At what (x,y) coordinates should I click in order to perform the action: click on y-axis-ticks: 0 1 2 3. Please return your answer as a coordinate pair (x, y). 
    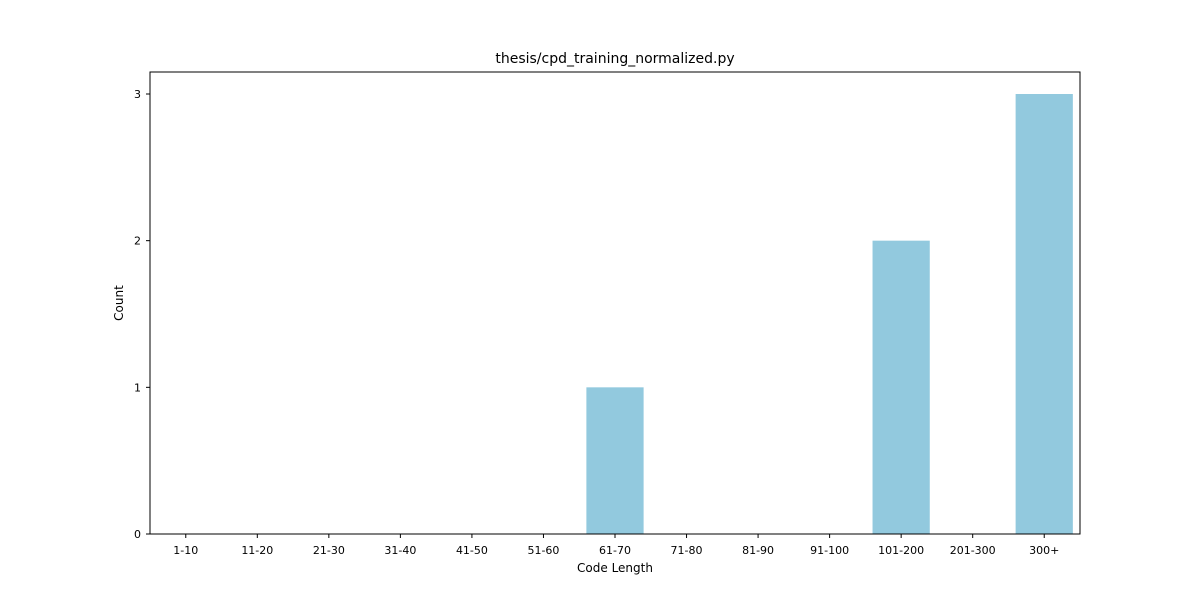
    Looking at the image, I should click on (142, 314).